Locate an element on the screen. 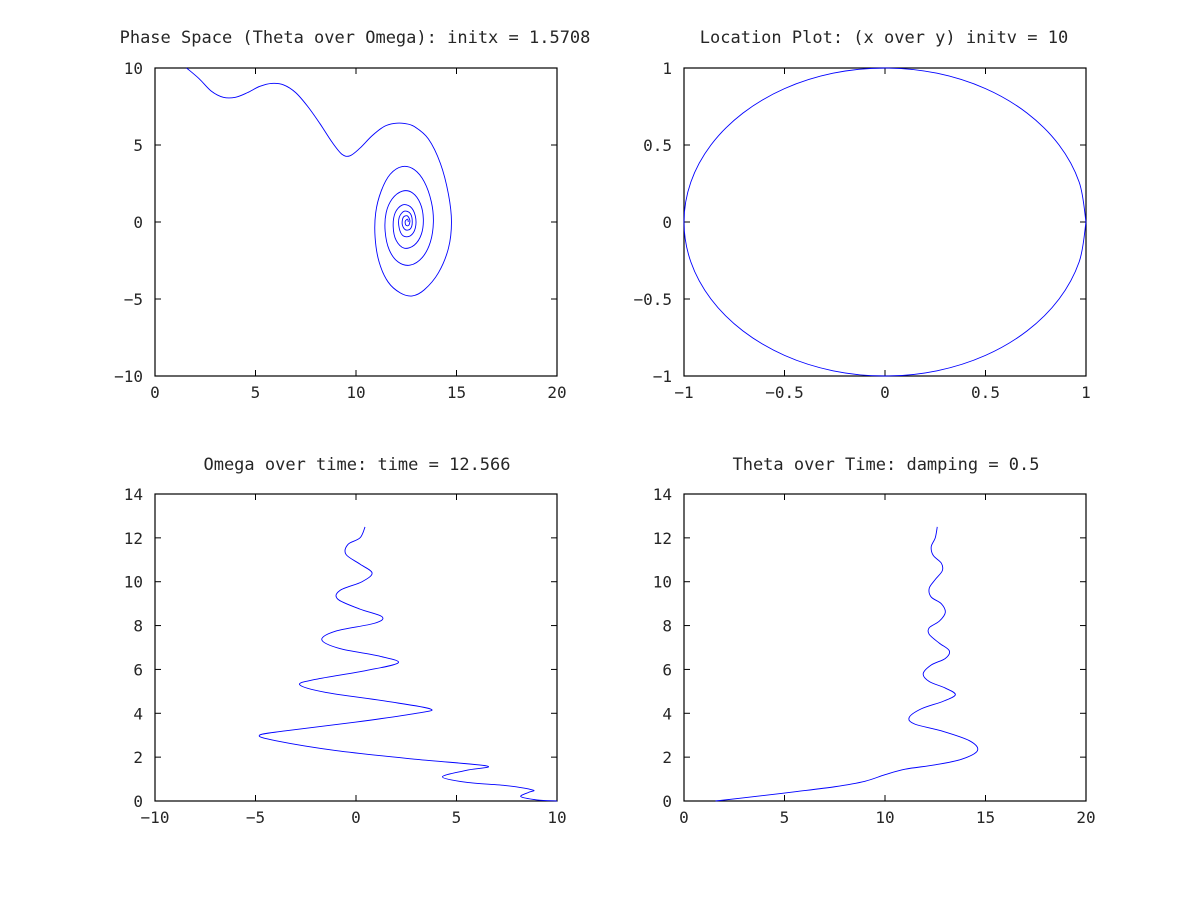  theta-over-time-ytick-label: 0 is located at coordinates (667, 801).